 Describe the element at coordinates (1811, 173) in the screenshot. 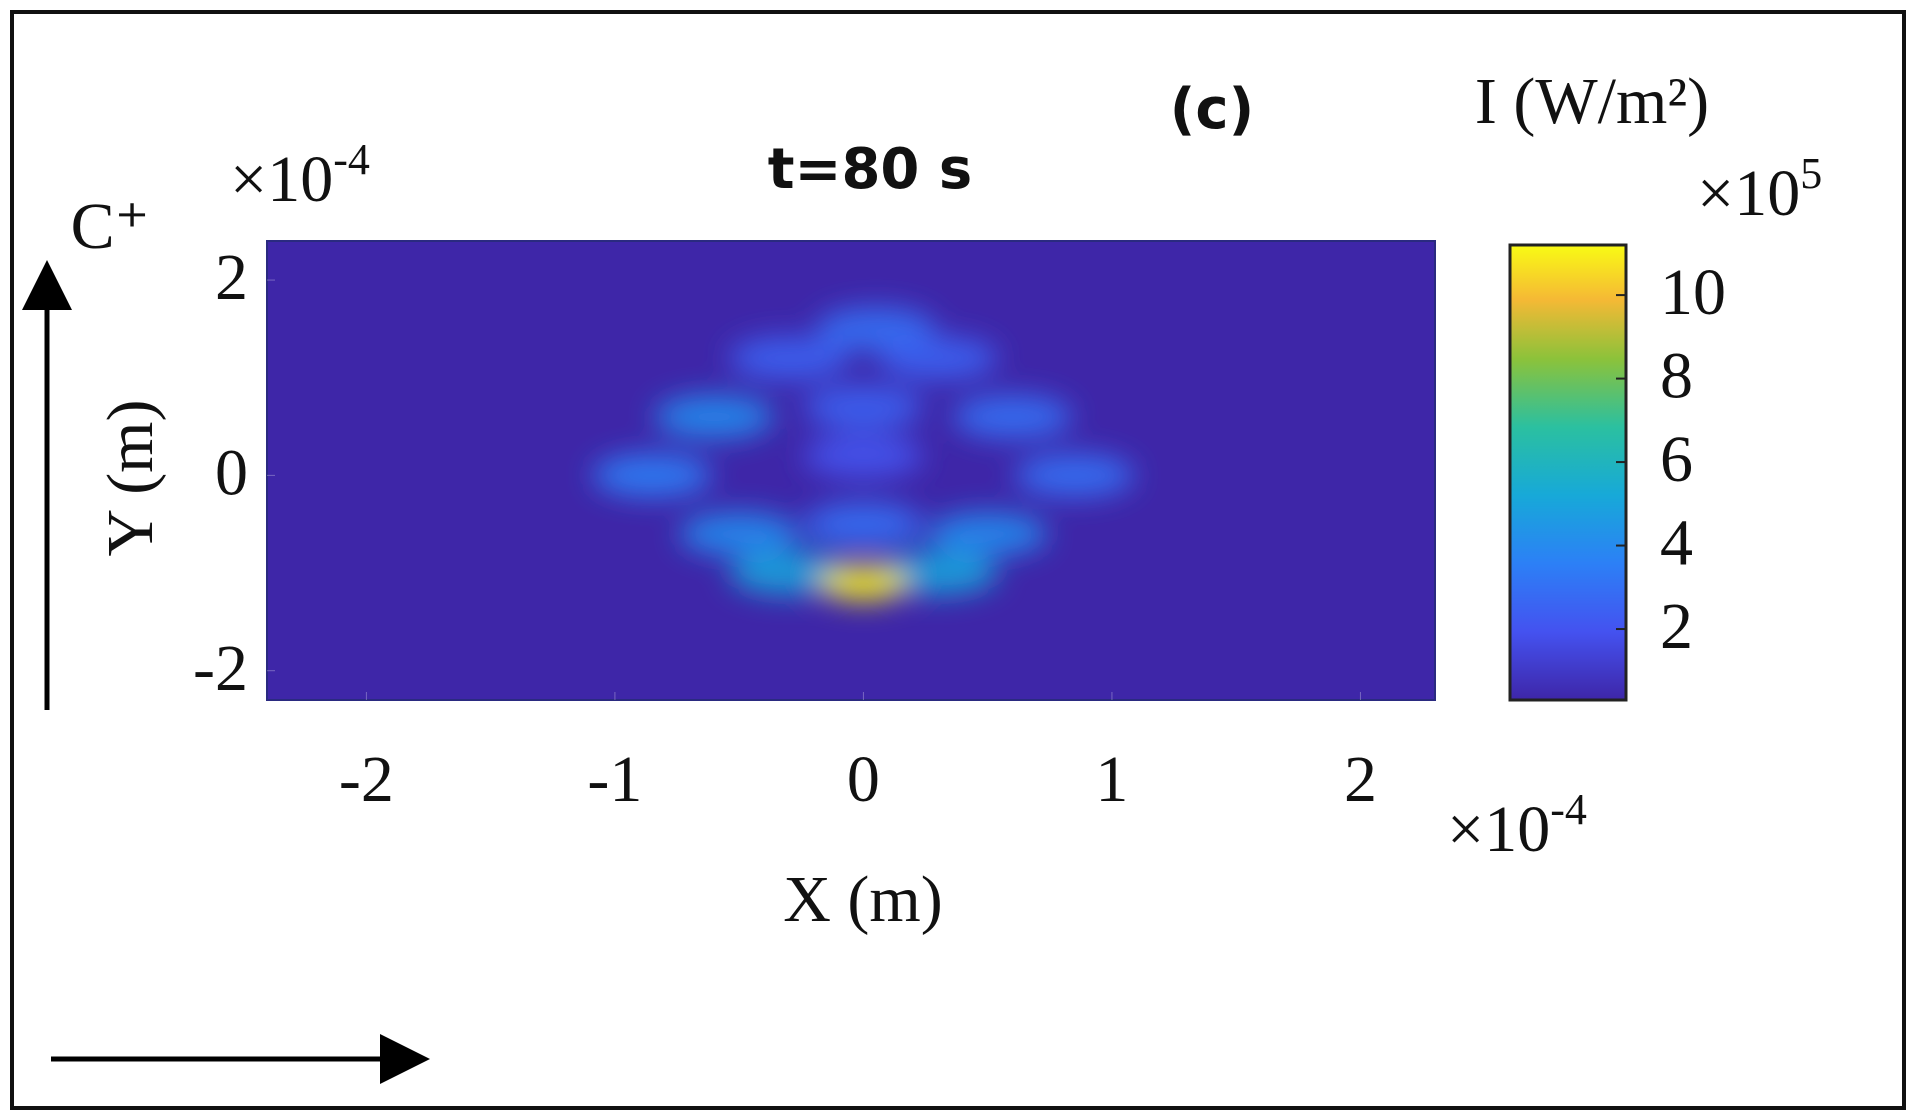

I see `multiplier-exponent: 5` at that location.